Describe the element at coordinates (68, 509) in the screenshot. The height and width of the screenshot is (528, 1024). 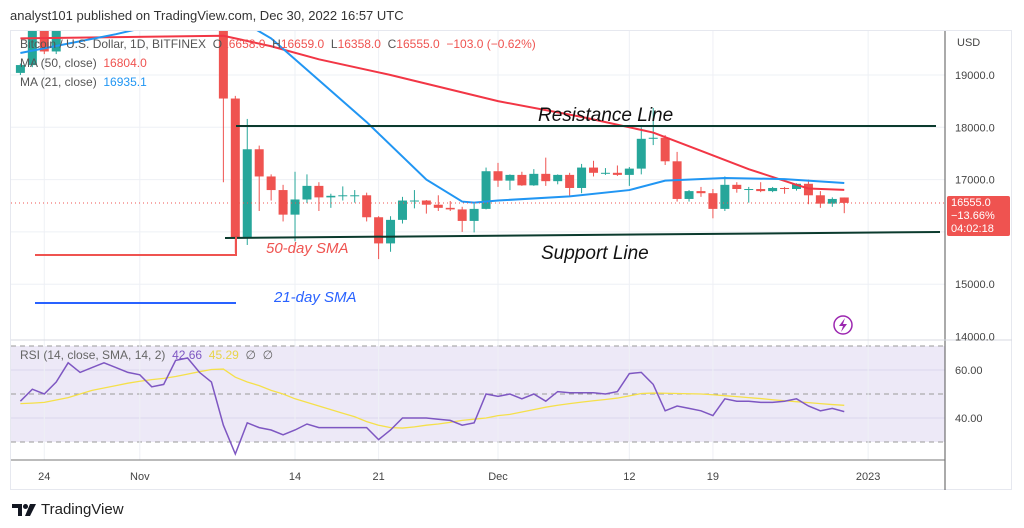
I see `tradingview-logo: TradingView` at that location.